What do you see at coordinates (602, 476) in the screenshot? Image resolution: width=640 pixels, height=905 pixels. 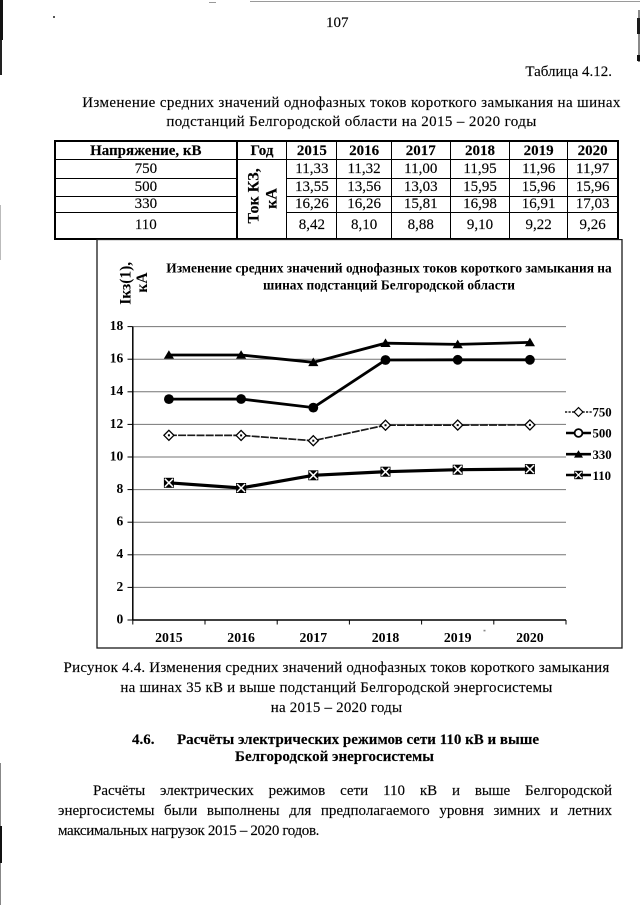 I see `svg-text: 110` at bounding box center [602, 476].